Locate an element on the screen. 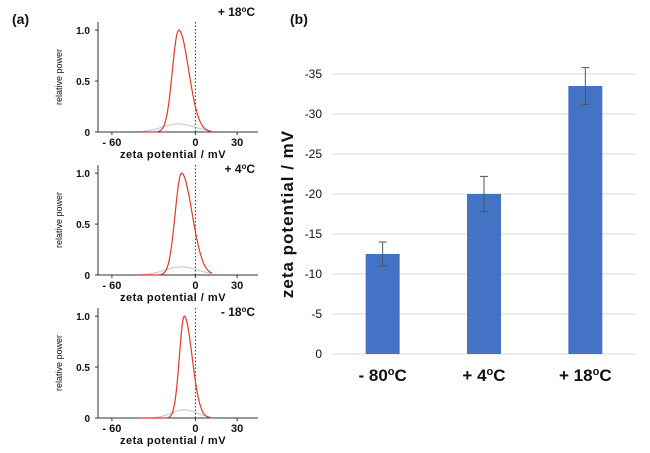 The height and width of the screenshot is (453, 650). category-label: + 18oC is located at coordinates (585, 375).